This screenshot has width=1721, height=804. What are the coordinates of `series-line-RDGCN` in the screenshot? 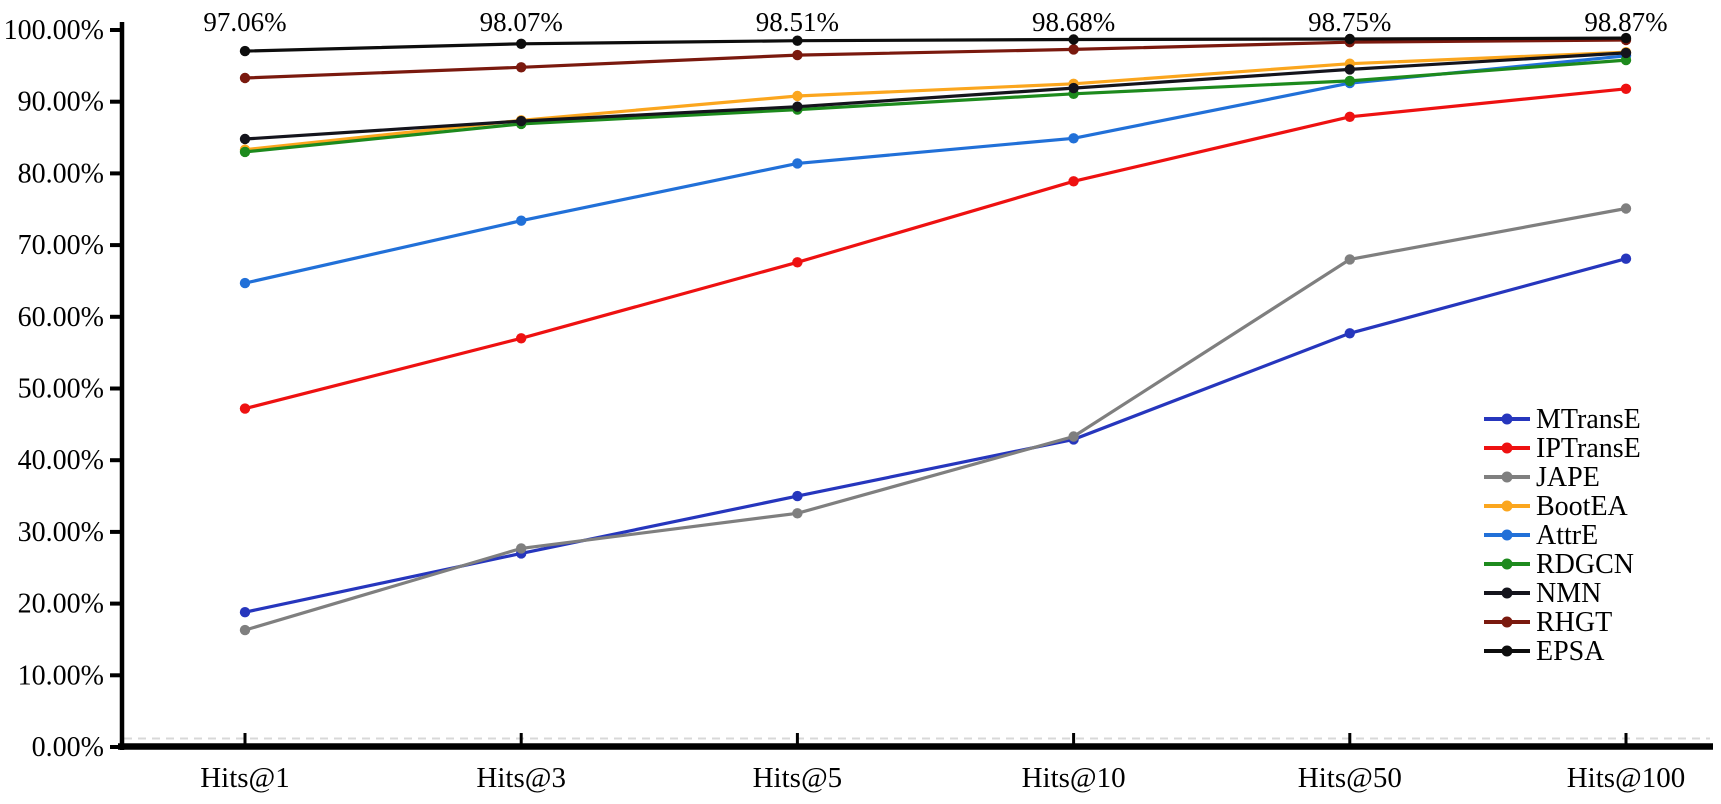 It's located at (935, 106).